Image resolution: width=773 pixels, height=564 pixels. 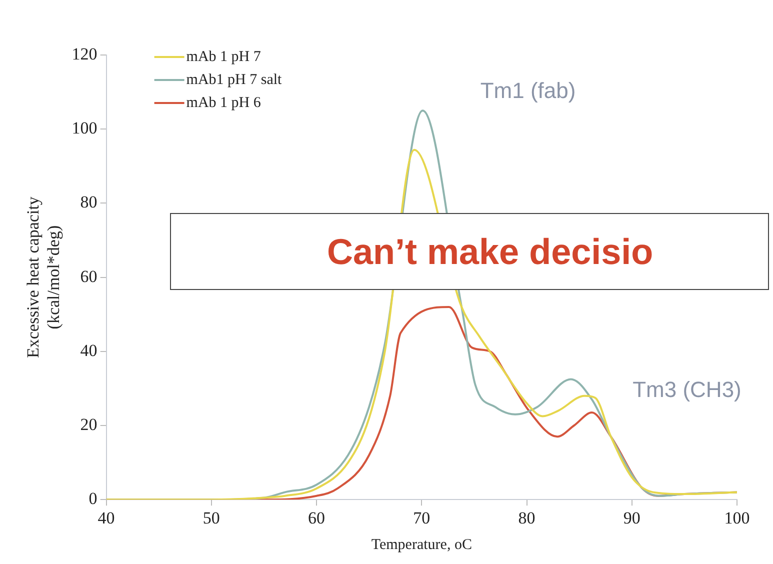 What do you see at coordinates (89, 202) in the screenshot?
I see `y-tick-label: 80` at bounding box center [89, 202].